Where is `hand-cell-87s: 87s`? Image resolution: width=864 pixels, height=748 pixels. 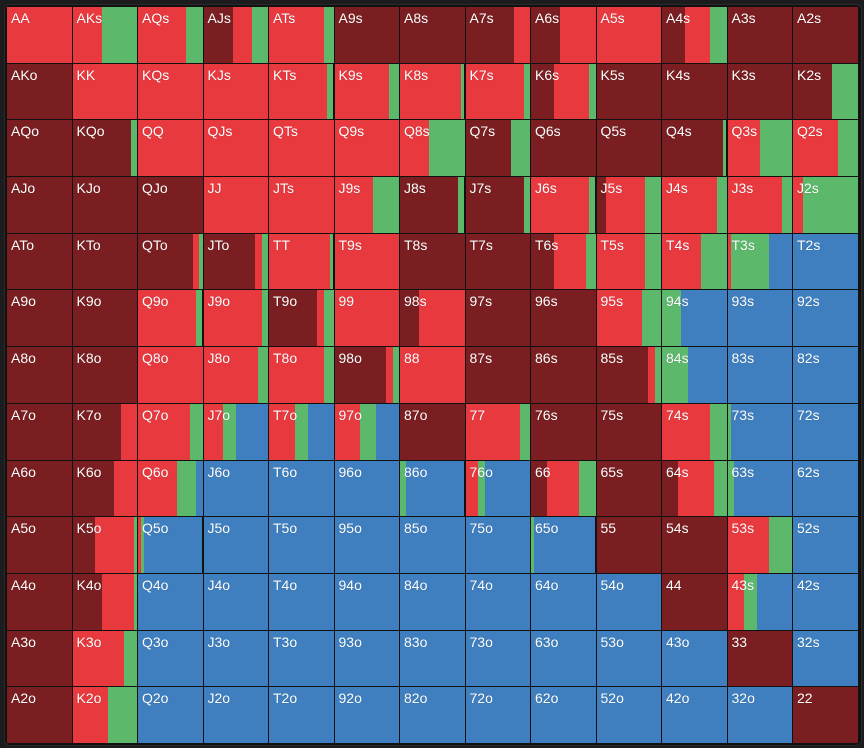 hand-cell-87s: 87s is located at coordinates (498, 375).